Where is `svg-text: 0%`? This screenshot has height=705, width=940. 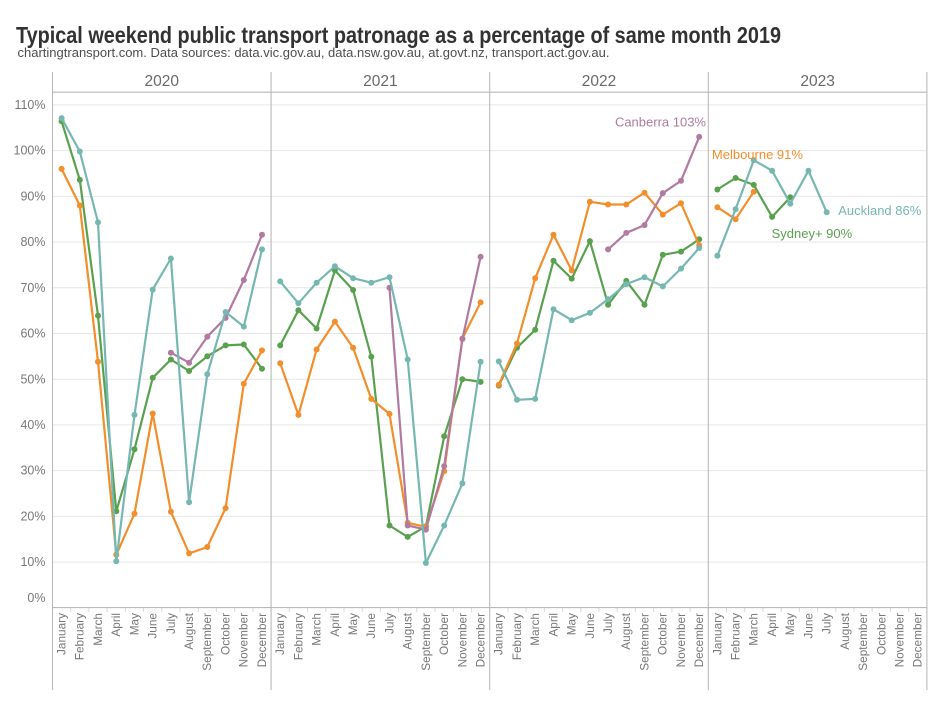 svg-text: 0% is located at coordinates (36, 598).